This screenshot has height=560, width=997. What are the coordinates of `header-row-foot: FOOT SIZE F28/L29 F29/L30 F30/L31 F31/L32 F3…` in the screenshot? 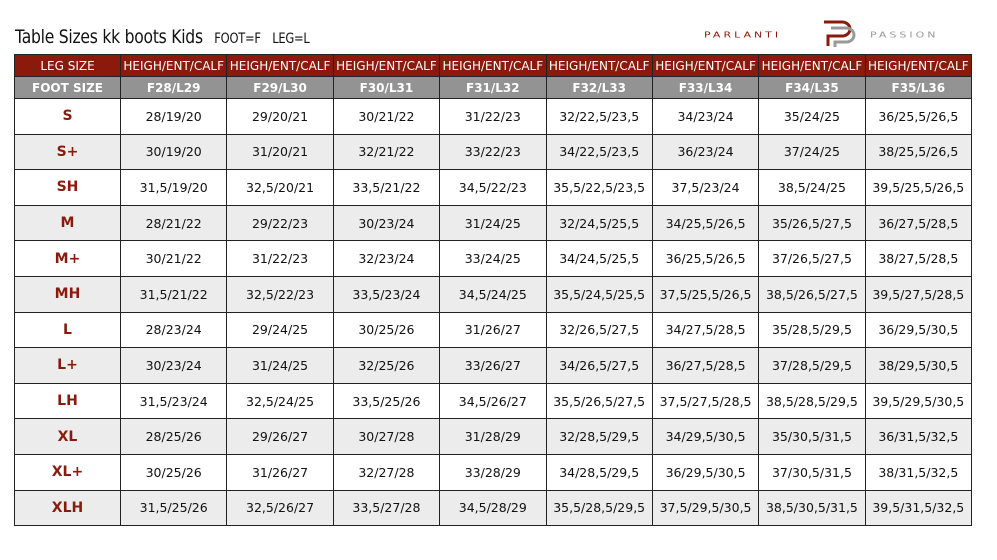 It's located at (493, 87).